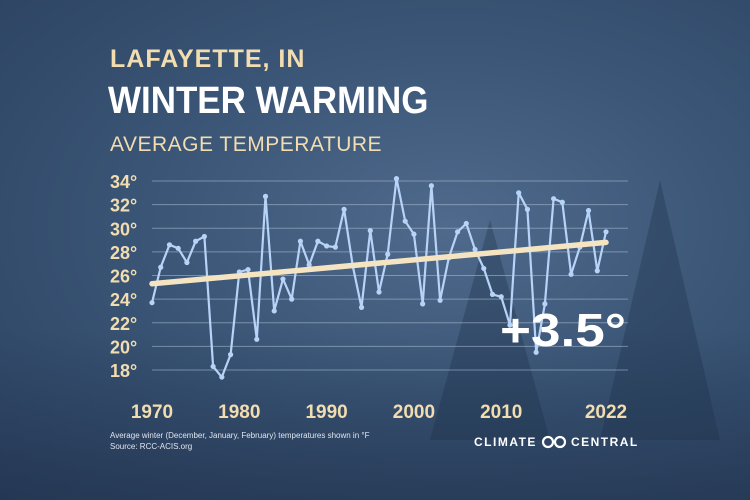 The image size is (750, 500). What do you see at coordinates (563, 330) in the screenshot?
I see `trend-annotation: +3.5°` at bounding box center [563, 330].